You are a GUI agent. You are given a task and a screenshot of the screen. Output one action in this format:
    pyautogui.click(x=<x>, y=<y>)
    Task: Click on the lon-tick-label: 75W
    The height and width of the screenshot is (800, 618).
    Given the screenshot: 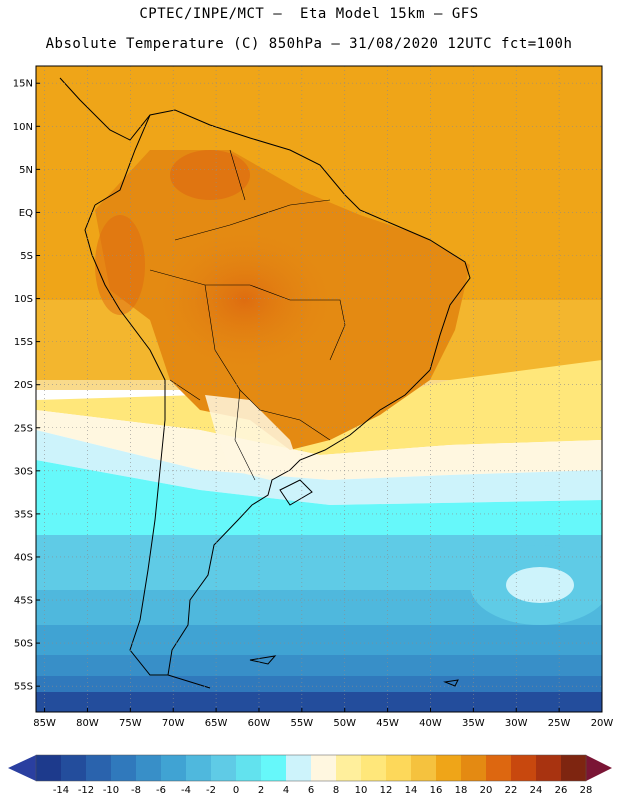 What is the action you would take?
    pyautogui.click(x=130, y=723)
    